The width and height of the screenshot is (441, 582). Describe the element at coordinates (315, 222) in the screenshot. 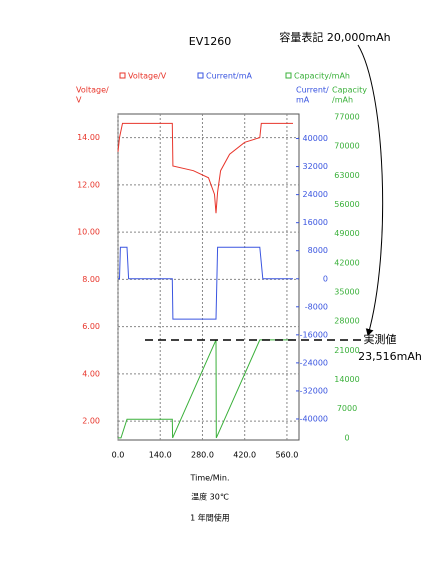

I see `y2-tick-label: 16000` at that location.